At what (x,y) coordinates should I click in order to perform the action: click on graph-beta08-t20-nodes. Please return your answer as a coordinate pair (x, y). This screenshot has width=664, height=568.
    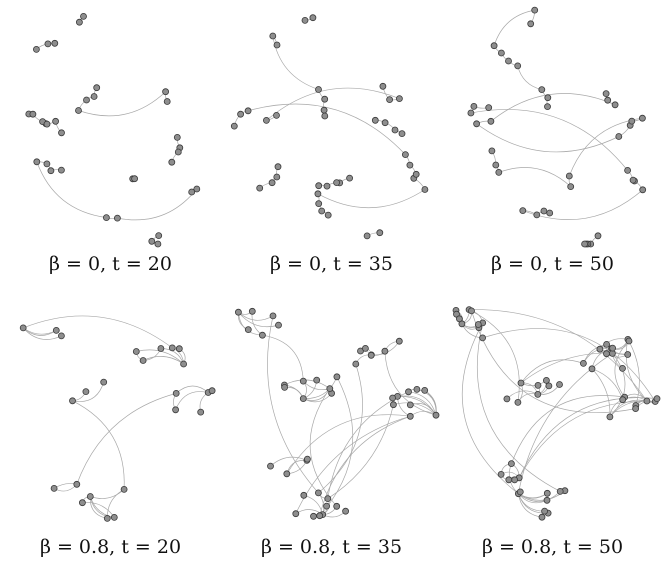
    Looking at the image, I should click on (117, 423).